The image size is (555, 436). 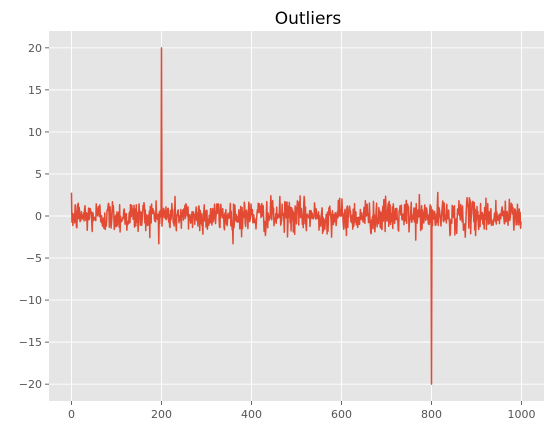 I want to click on y-tick-label: −15, so click(x=30, y=342).